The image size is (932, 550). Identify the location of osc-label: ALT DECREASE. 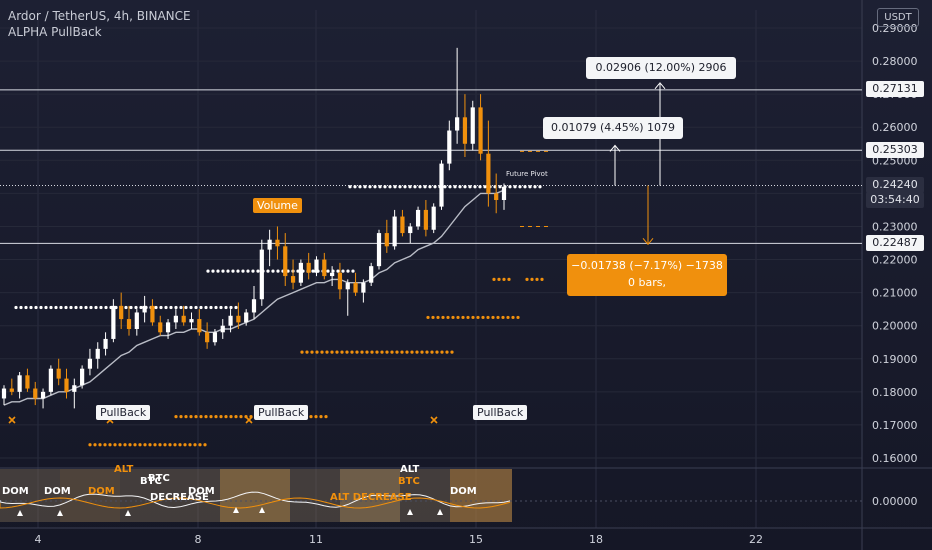
(371, 497).